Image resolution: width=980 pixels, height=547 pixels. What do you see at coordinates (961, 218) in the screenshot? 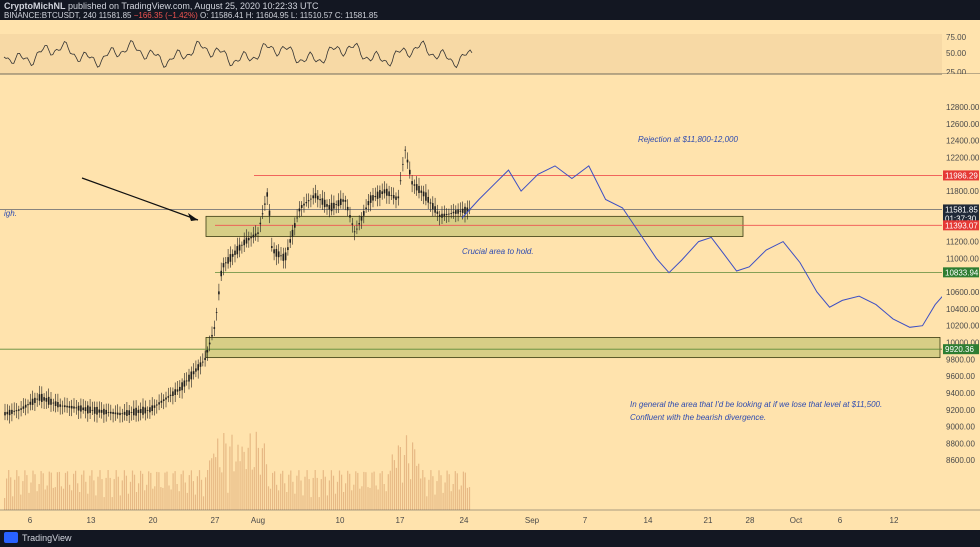
I see `price-tag-label: 01:37:30` at bounding box center [961, 218].